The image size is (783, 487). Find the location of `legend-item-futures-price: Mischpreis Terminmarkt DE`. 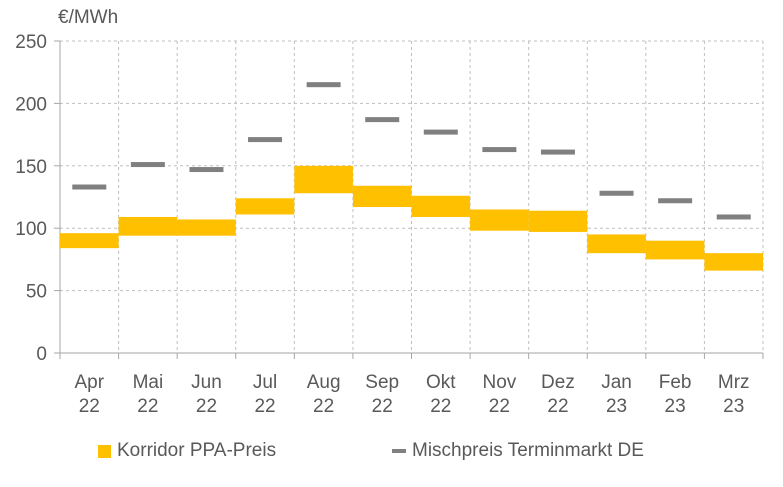

legend-item-futures-price: Mischpreis Terminmarkt DE is located at coordinates (518, 451).